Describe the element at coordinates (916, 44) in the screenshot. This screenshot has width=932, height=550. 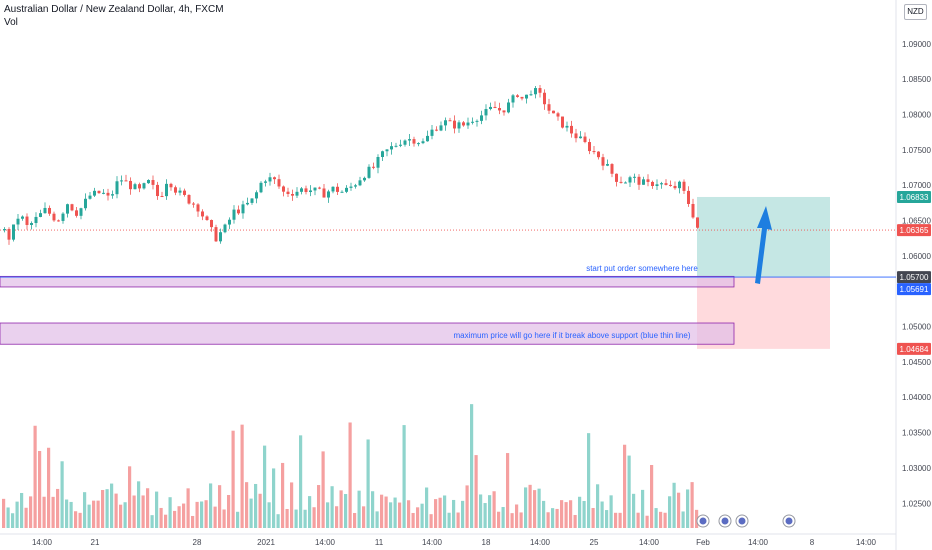
I see `price-tick-label: 1.09000` at that location.